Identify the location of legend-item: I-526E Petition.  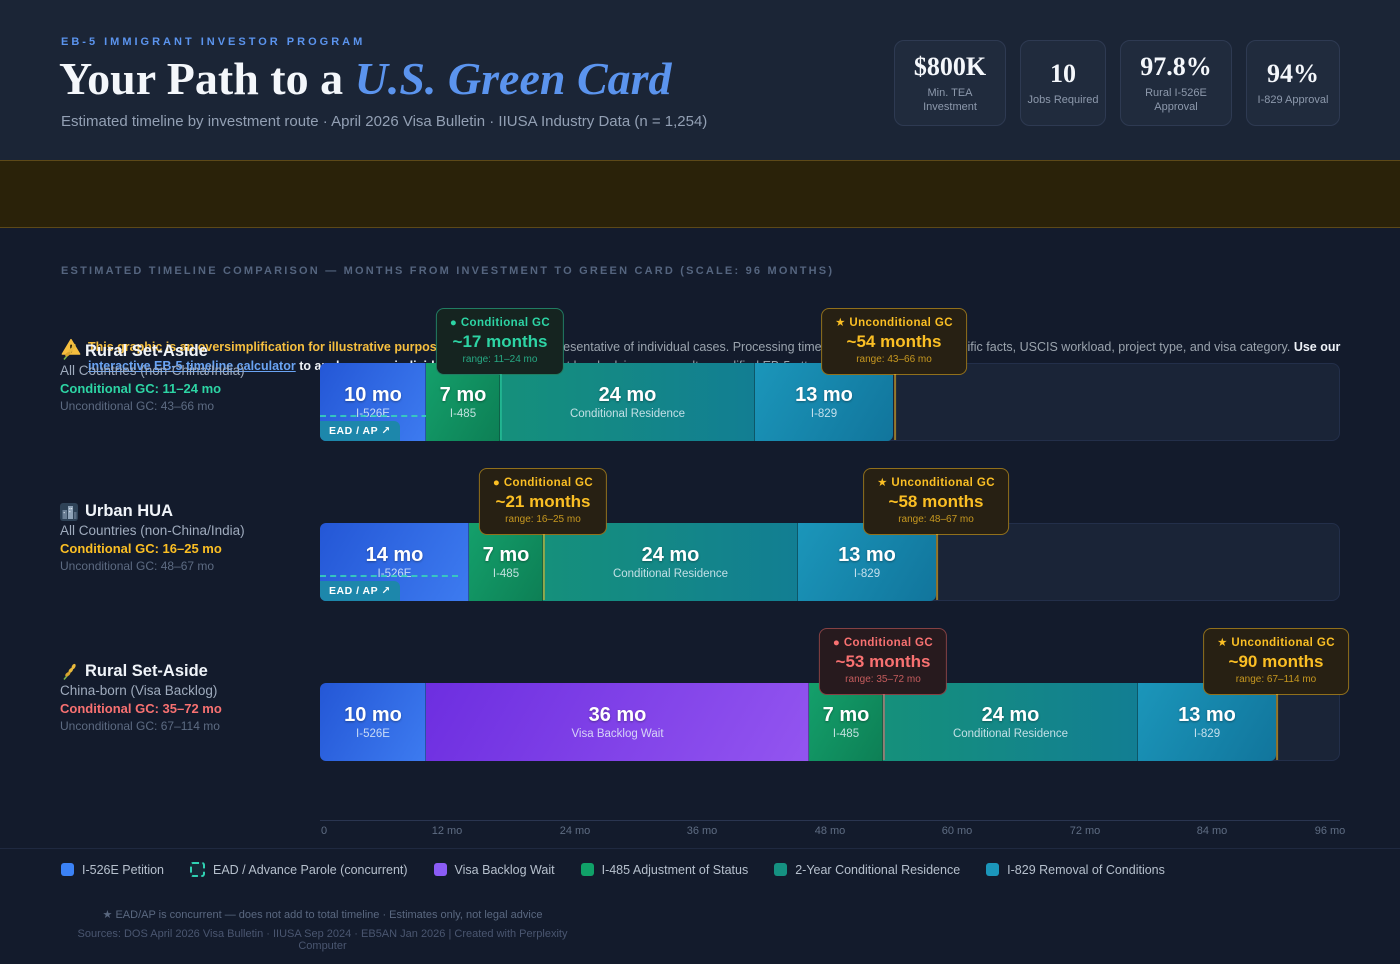
(112, 870).